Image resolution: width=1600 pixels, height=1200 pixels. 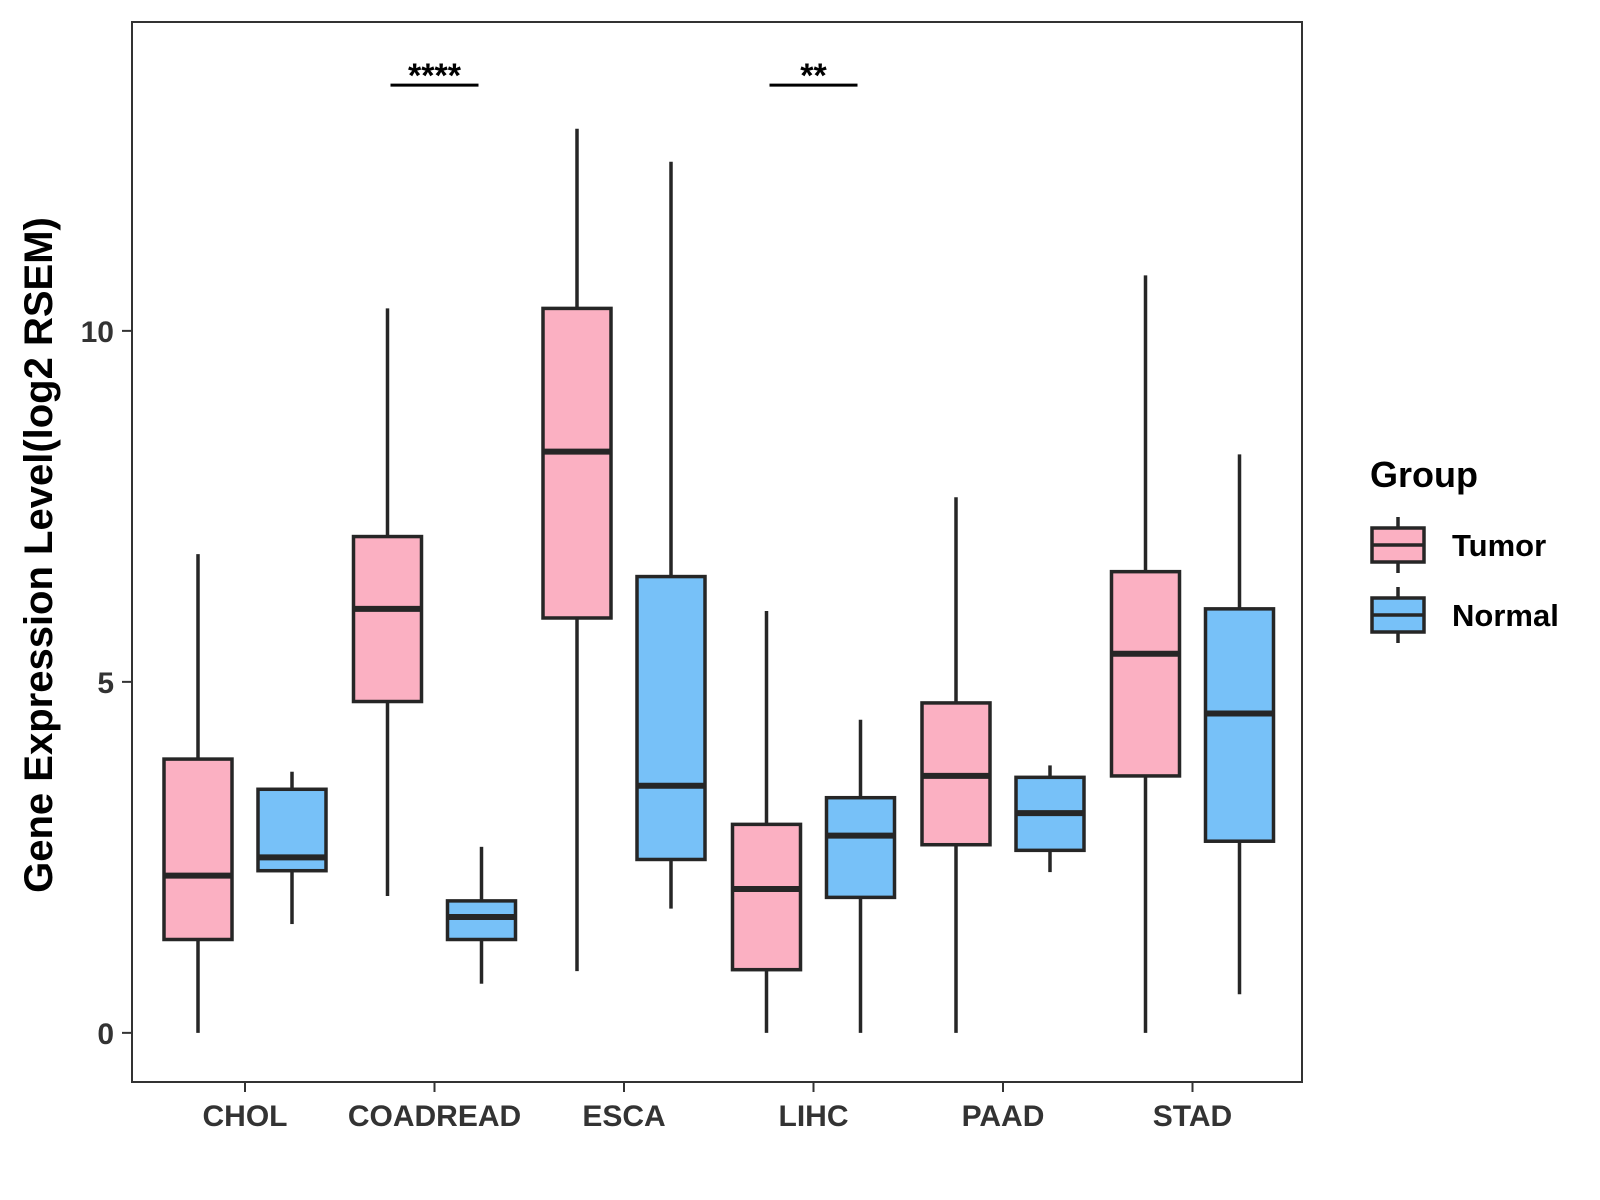 I want to click on x-axis: CHOL COADREAD ESCA LIHC PAAD STAD, so click(x=717, y=1107).